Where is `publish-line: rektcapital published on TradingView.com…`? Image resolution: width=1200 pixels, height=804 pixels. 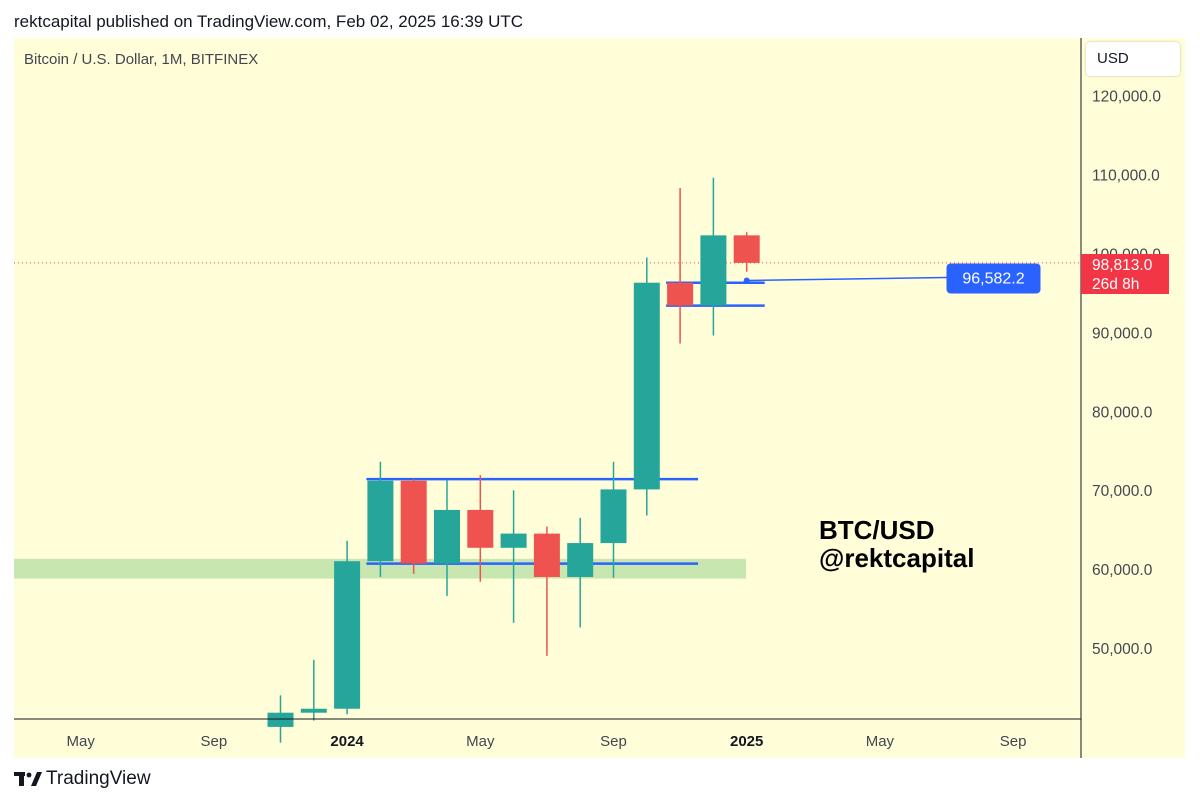
publish-line: rektcapital published on TradingView.com… is located at coordinates (269, 21).